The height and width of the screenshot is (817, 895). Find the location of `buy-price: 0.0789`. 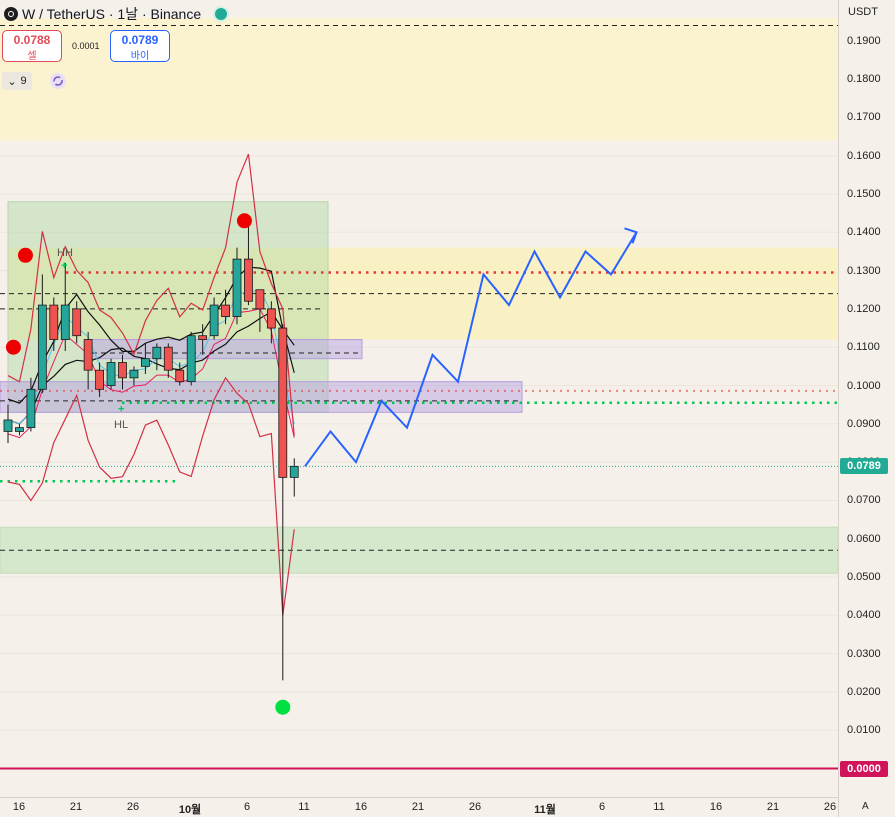

buy-price: 0.0789 is located at coordinates (140, 40).